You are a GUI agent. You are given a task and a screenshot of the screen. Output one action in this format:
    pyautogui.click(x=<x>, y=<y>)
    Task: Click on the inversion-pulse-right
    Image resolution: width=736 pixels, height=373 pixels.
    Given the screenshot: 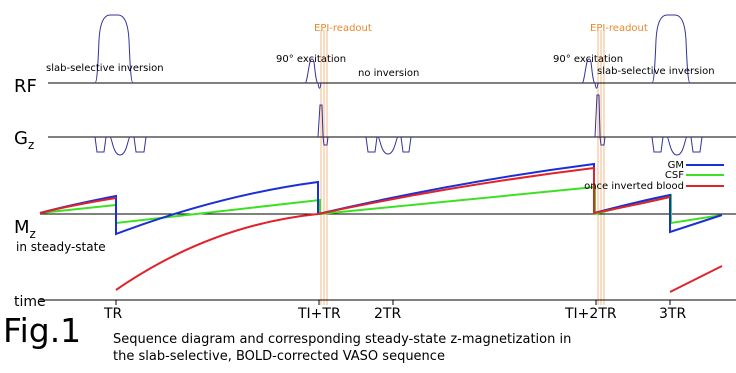 What is the action you would take?
    pyautogui.click(x=671, y=49)
    